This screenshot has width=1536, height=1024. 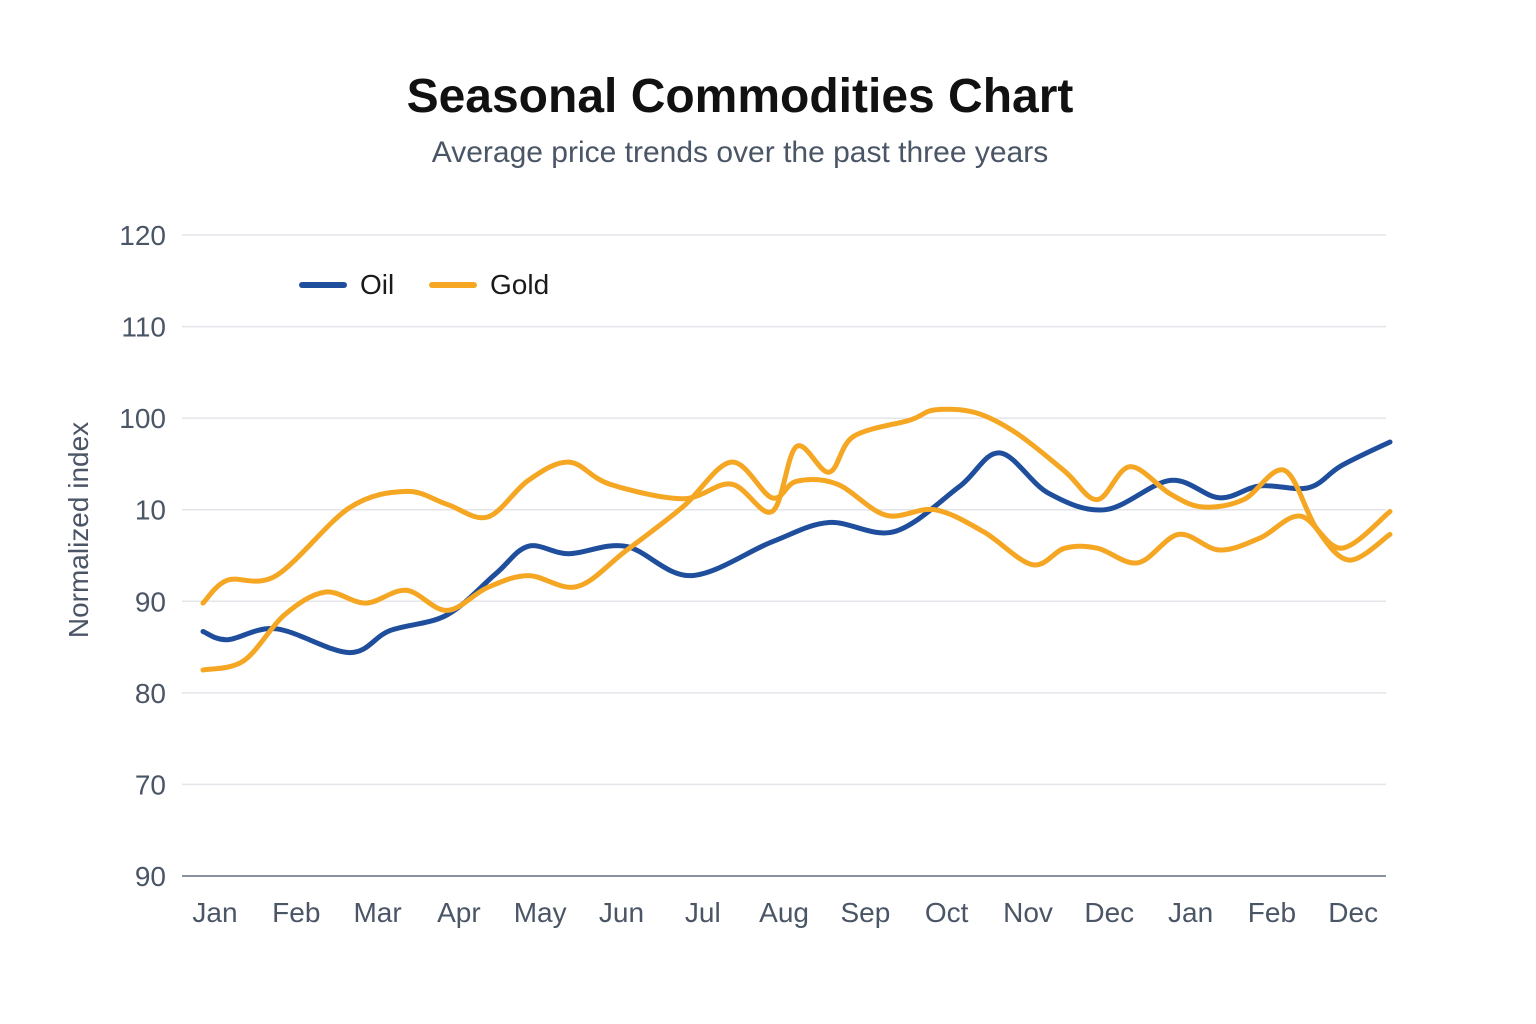 What do you see at coordinates (424, 284) in the screenshot?
I see `legend: Oil Gold` at bounding box center [424, 284].